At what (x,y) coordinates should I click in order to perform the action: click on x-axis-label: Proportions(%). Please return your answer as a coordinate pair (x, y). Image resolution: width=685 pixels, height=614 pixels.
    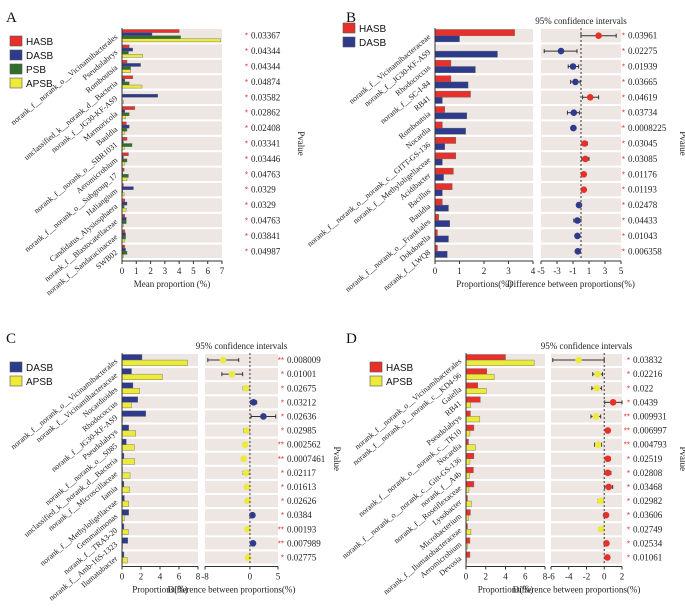
    Looking at the image, I should click on (506, 590).